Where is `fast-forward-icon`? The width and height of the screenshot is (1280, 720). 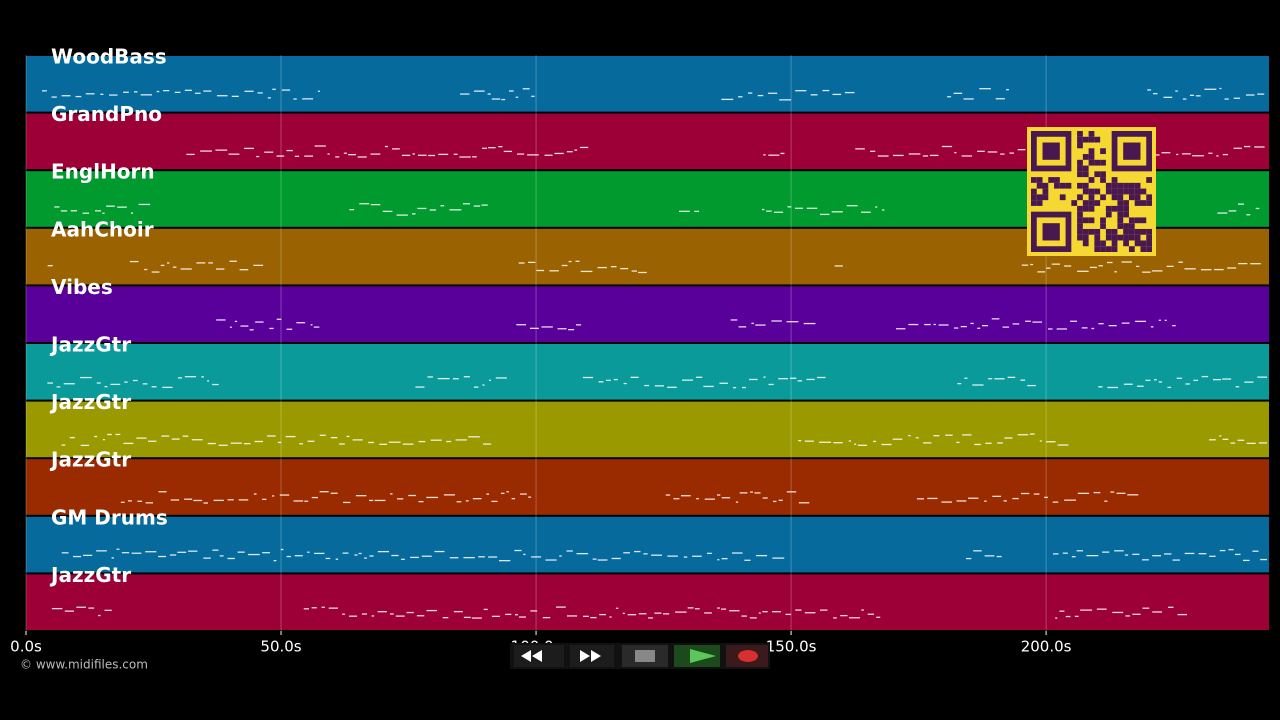 fast-forward-icon is located at coordinates (590, 656).